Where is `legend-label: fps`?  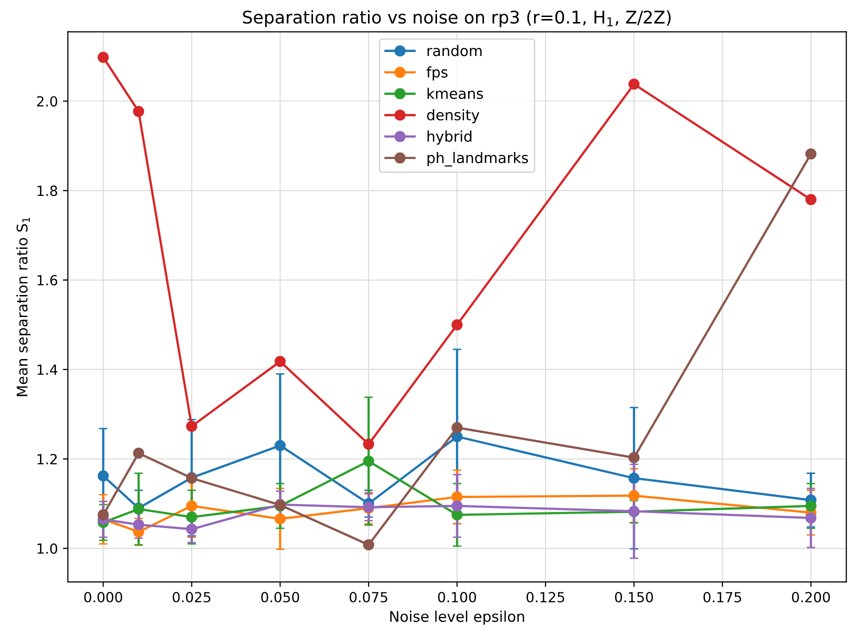 legend-label: fps is located at coordinates (437, 73).